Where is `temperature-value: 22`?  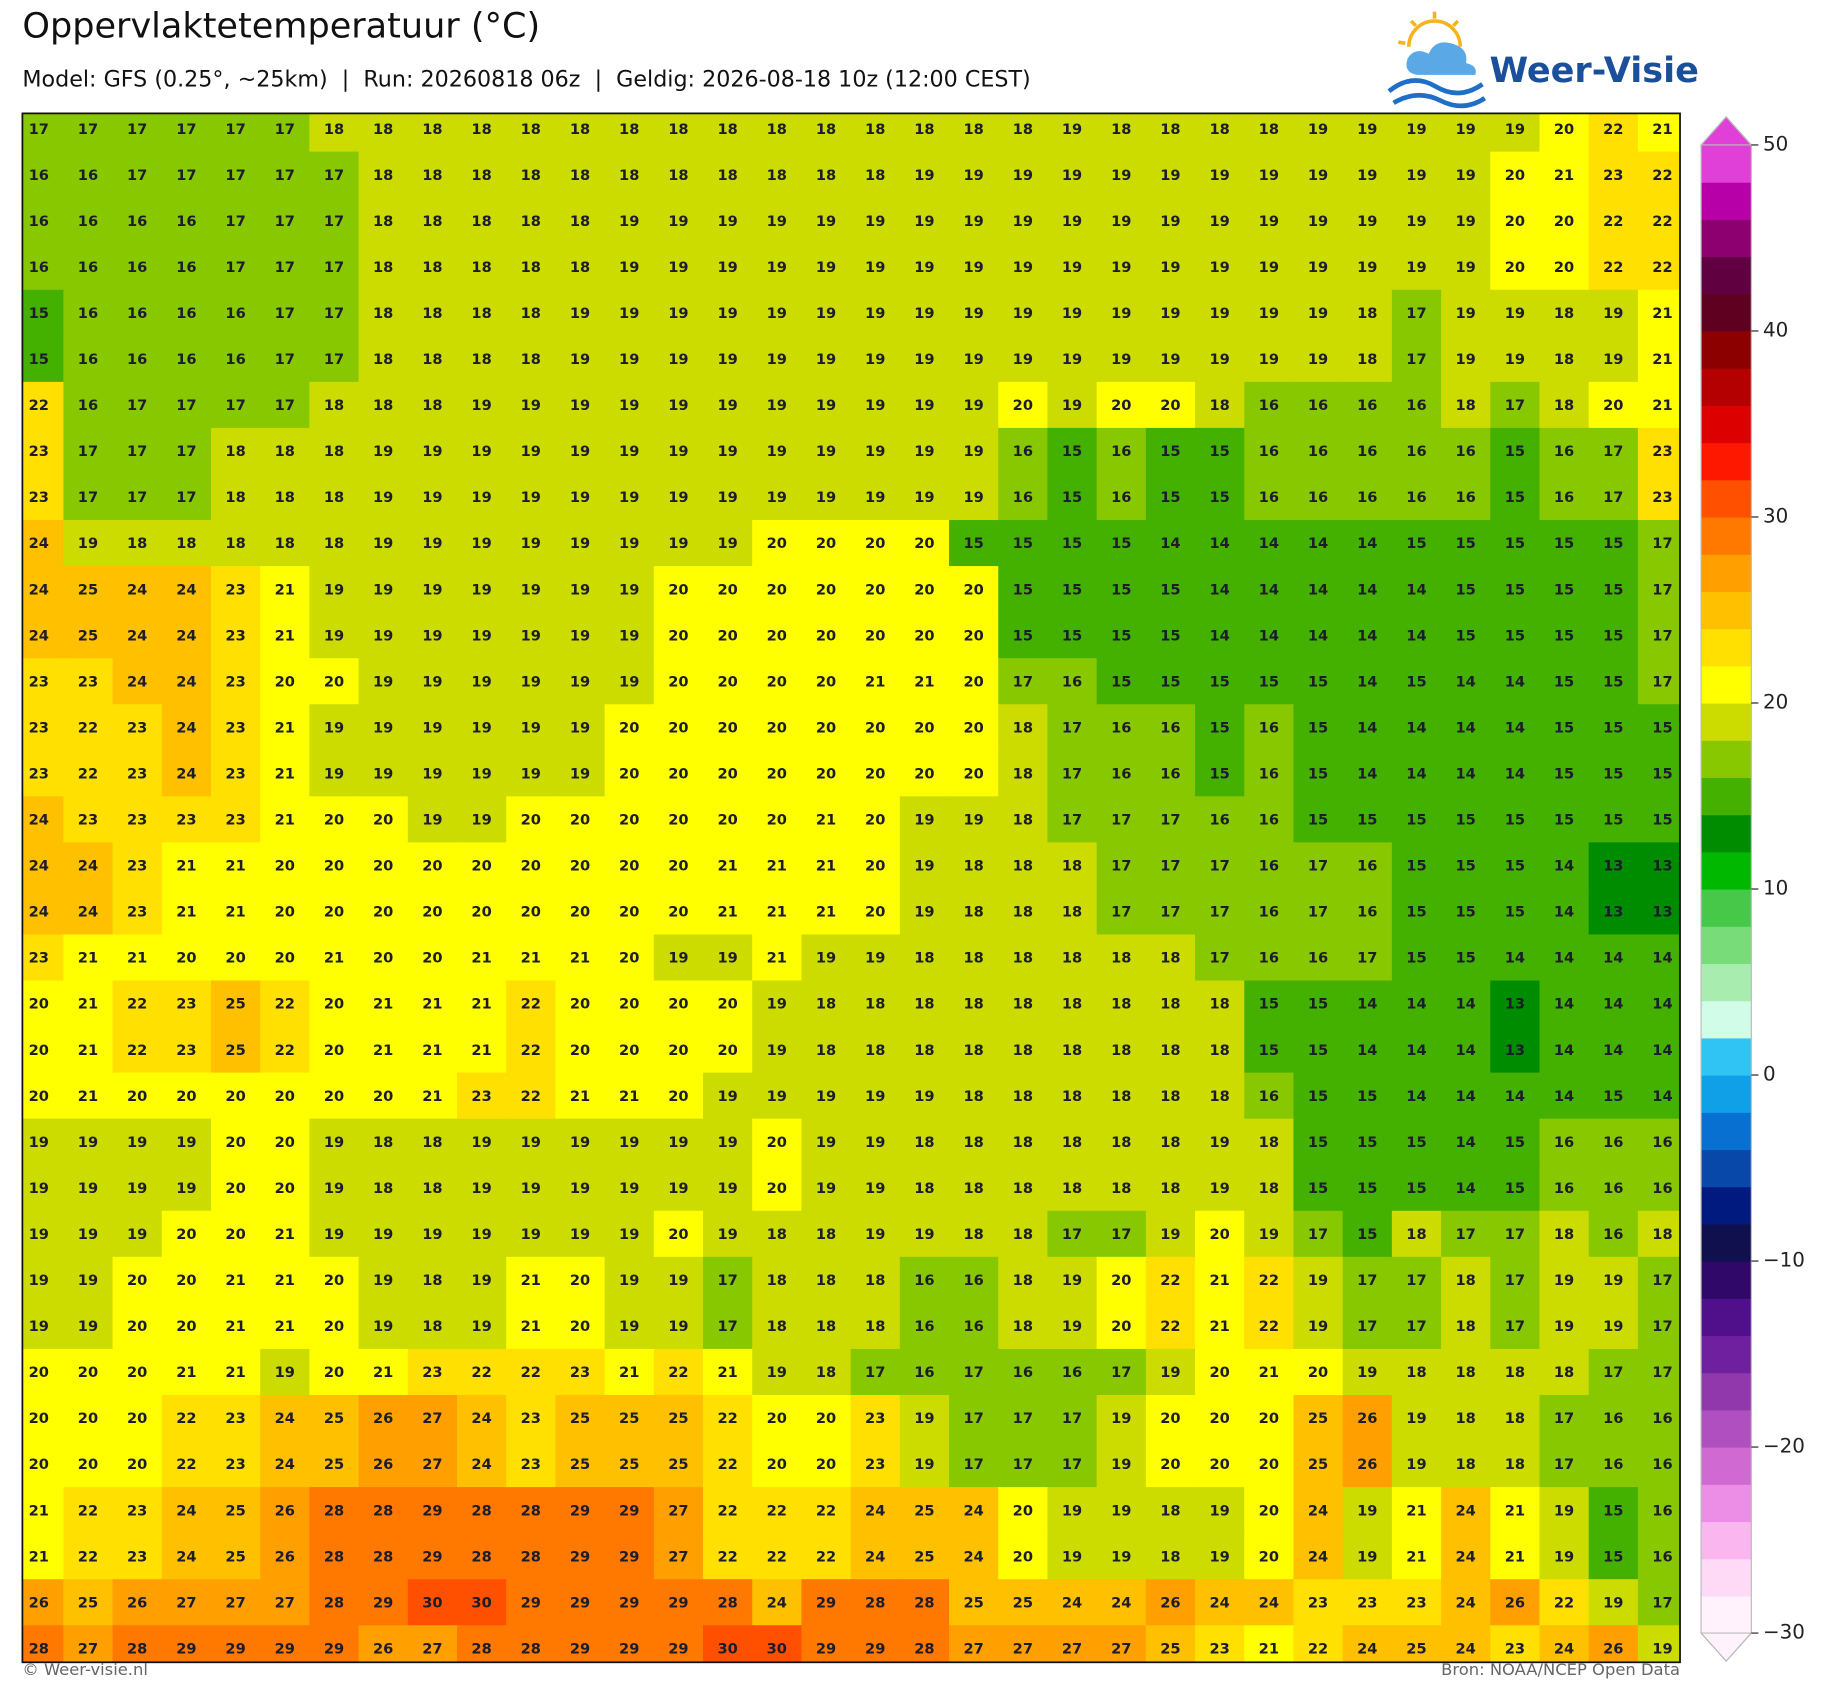 temperature-value: 22 is located at coordinates (39, 405).